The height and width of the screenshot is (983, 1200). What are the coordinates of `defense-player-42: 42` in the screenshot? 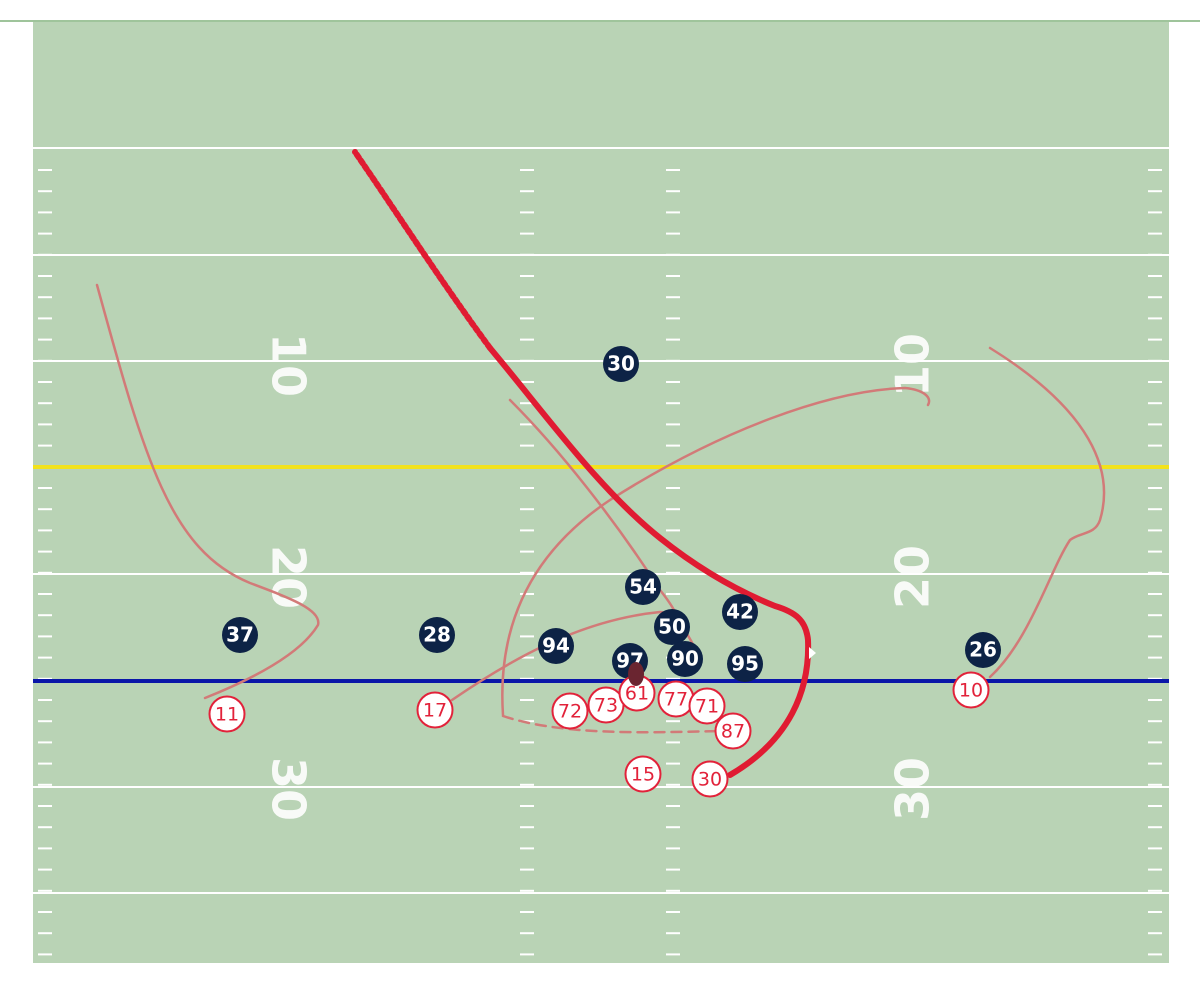 It's located at (740, 612).